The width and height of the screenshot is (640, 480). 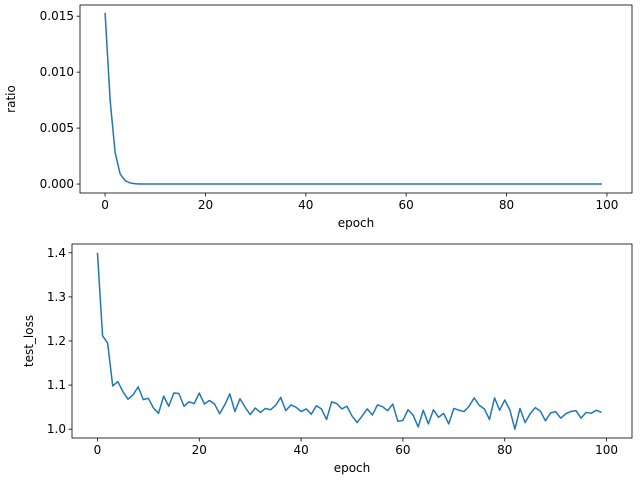 What do you see at coordinates (56, 297) in the screenshot?
I see `y-tick-label: 1.3` at bounding box center [56, 297].